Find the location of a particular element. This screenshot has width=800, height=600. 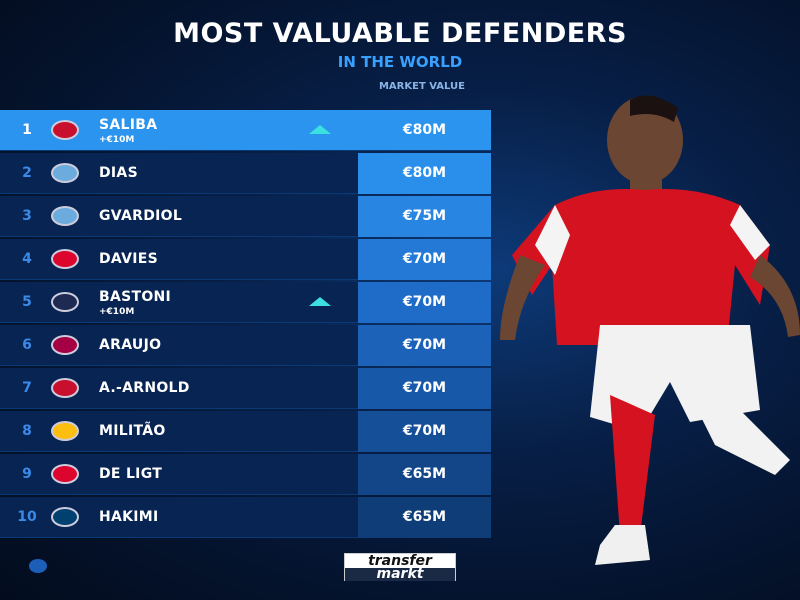

player-name: A.-ARNOLD is located at coordinates (144, 388).